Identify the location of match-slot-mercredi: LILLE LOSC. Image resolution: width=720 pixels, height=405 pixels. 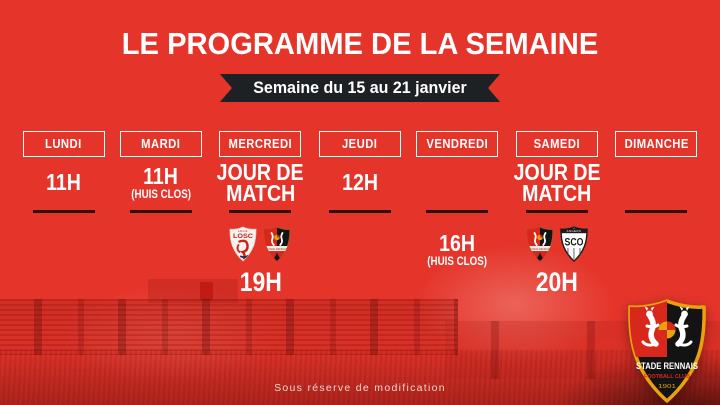
(260, 263).